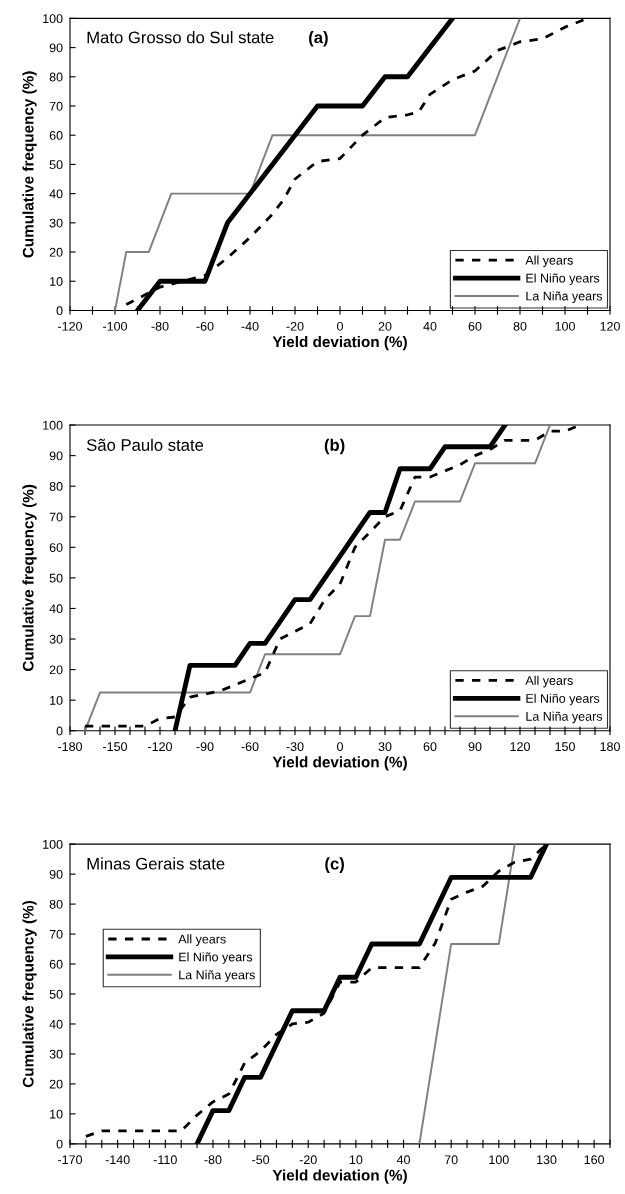  What do you see at coordinates (70, 1160) in the screenshot?
I see `x-tick-label: -170` at bounding box center [70, 1160].